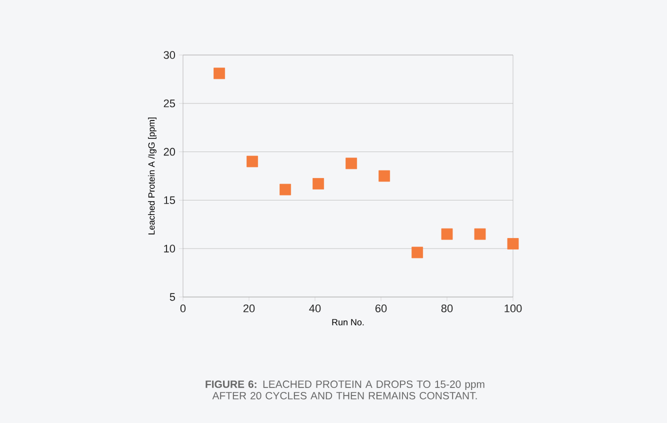  What do you see at coordinates (315, 308) in the screenshot?
I see `x-tick-label: 40` at bounding box center [315, 308].